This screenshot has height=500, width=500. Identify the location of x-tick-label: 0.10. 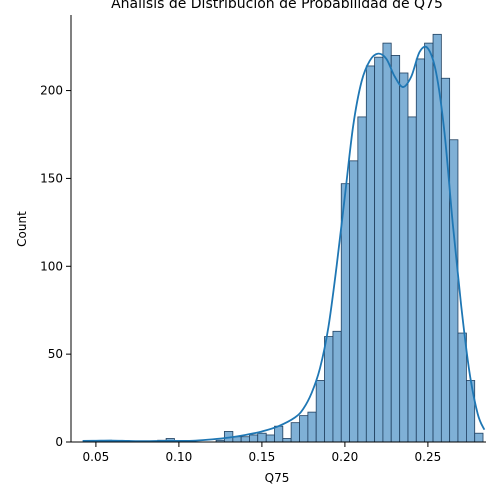
(179, 457).